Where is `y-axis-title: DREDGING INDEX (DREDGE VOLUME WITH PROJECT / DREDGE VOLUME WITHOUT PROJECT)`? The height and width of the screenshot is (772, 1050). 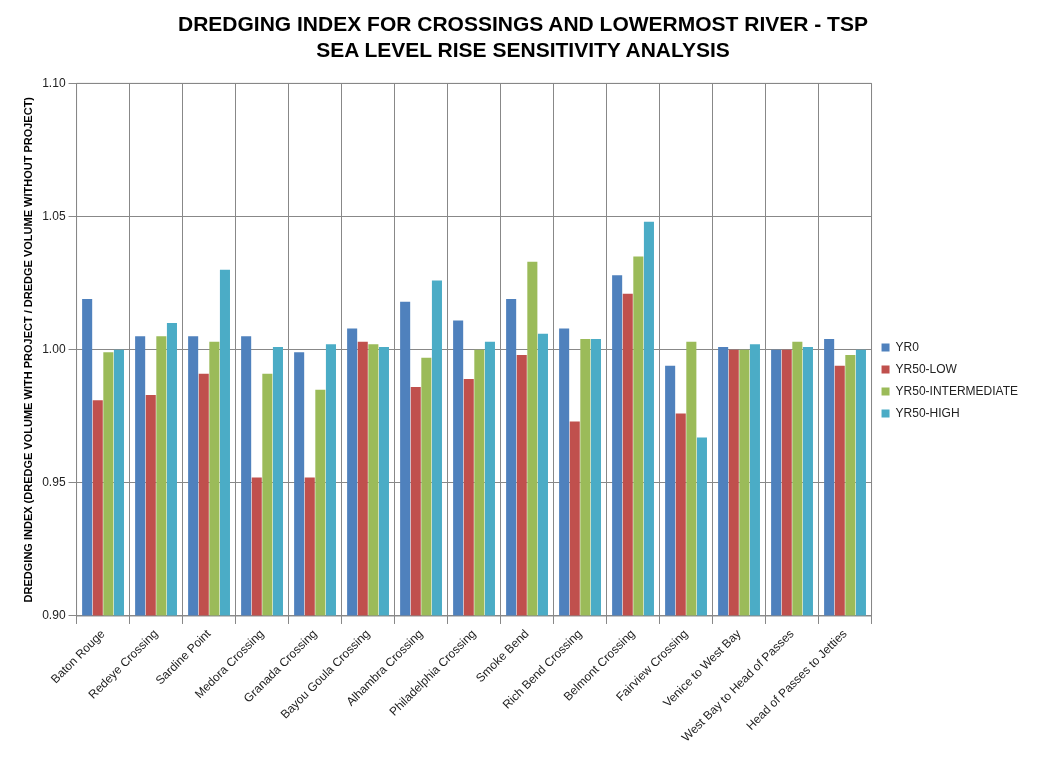
y-axis-title: DREDGING INDEX (DREDGE VOLUME WITH PROJECT / DREDGE VOLUME WITHOUT PROJECT) is located at coordinates (27, 349).